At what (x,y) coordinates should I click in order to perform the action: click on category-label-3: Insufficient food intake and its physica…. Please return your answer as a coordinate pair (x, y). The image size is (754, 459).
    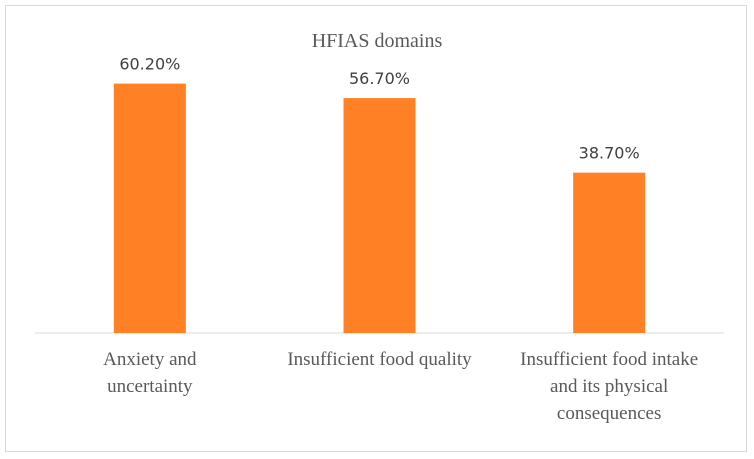
    Looking at the image, I should click on (609, 386).